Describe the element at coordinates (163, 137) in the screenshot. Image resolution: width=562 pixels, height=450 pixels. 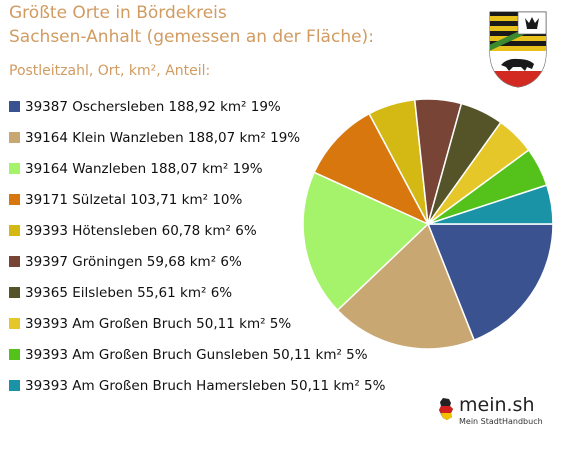
I see `legend-label: 39164 Klein Wanzleben 188,07 km² 19%` at that location.